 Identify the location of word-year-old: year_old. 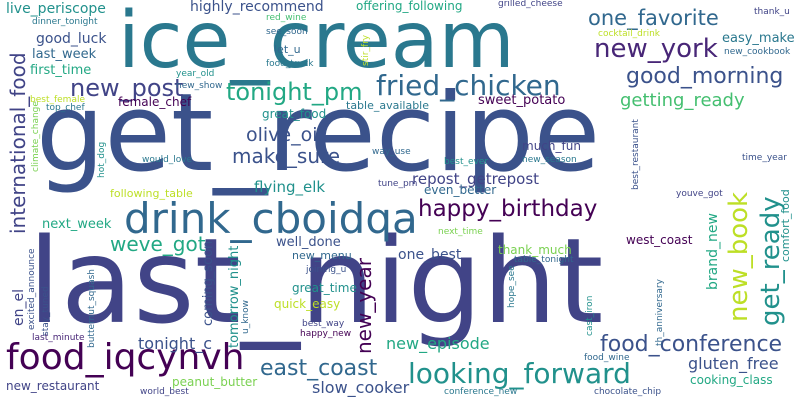
(195, 74).